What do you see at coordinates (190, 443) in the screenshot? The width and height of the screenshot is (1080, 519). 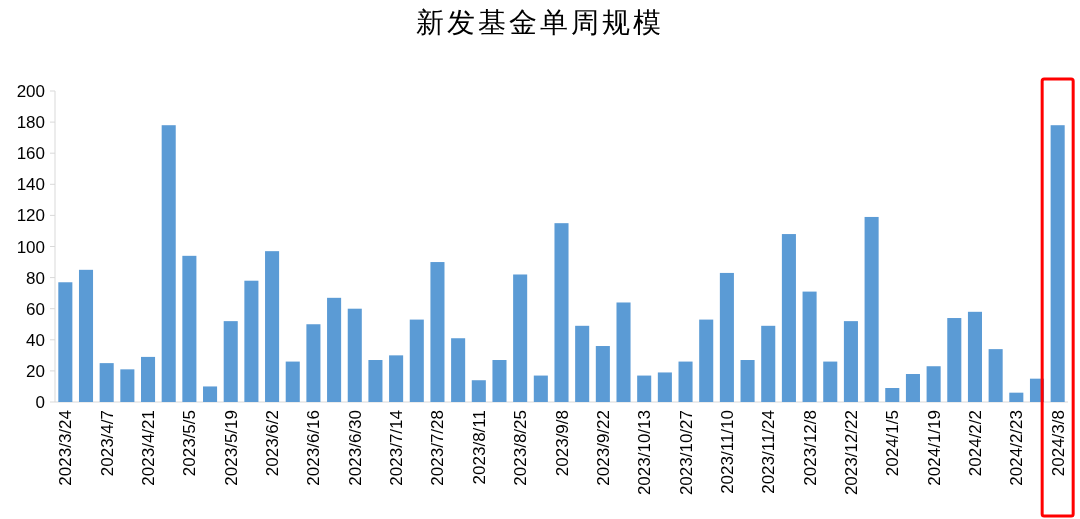 I see `x-tick-label: 2023/5/5` at bounding box center [190, 443].